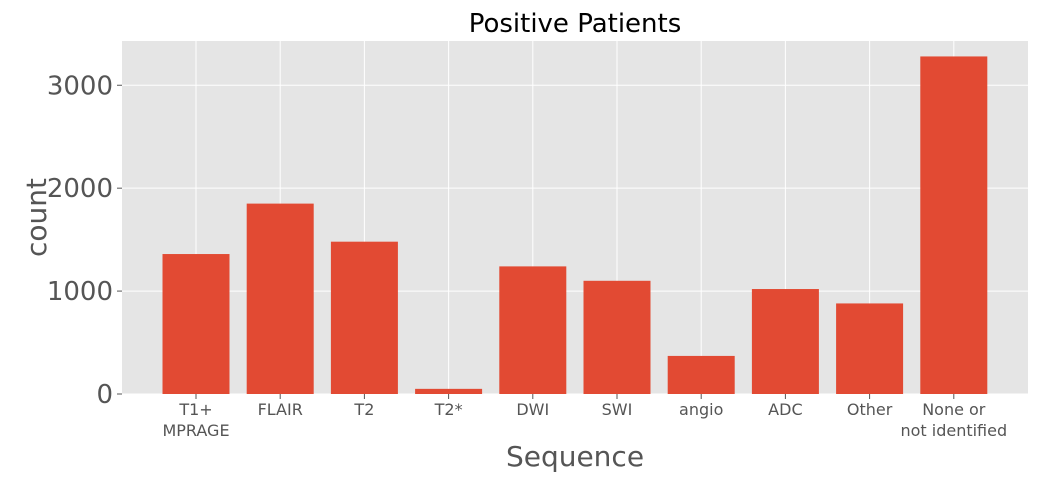  Describe the element at coordinates (84, 240) in the screenshot. I see `y-axis-ticks: 0 1000 2000 3000` at that location.